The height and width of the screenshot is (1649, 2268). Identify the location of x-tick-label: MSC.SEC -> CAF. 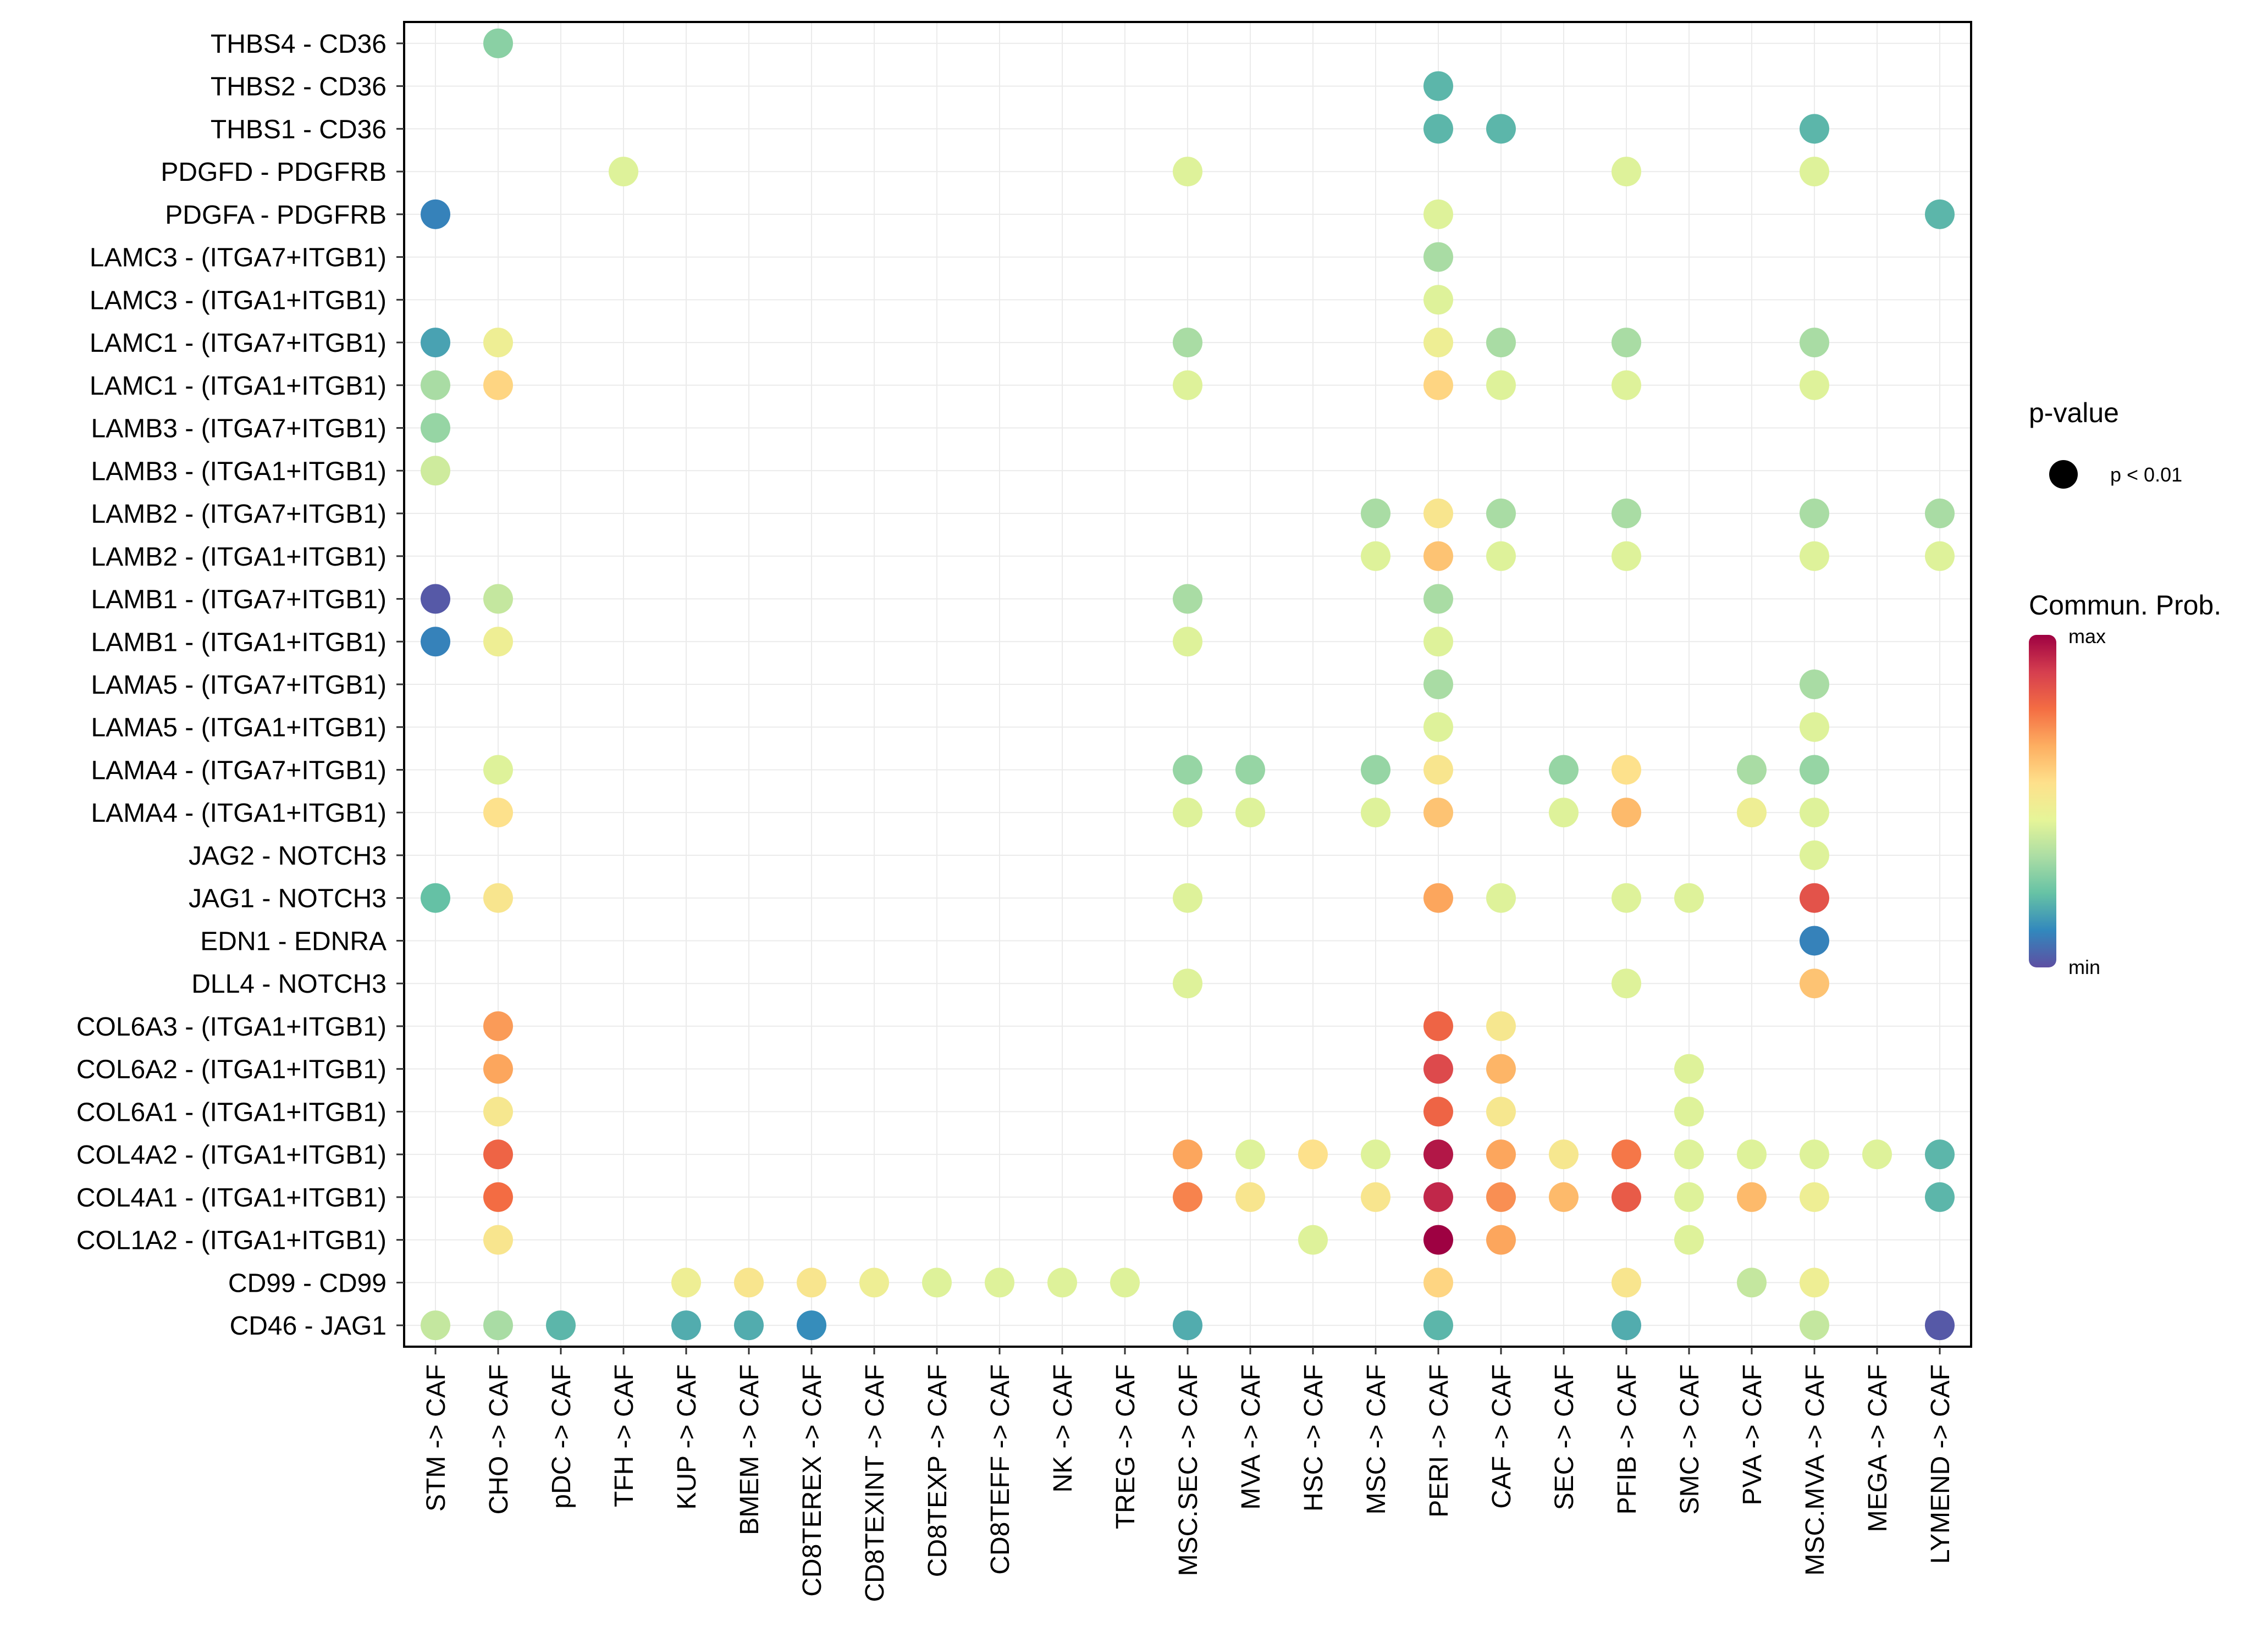
(1189, 1470).